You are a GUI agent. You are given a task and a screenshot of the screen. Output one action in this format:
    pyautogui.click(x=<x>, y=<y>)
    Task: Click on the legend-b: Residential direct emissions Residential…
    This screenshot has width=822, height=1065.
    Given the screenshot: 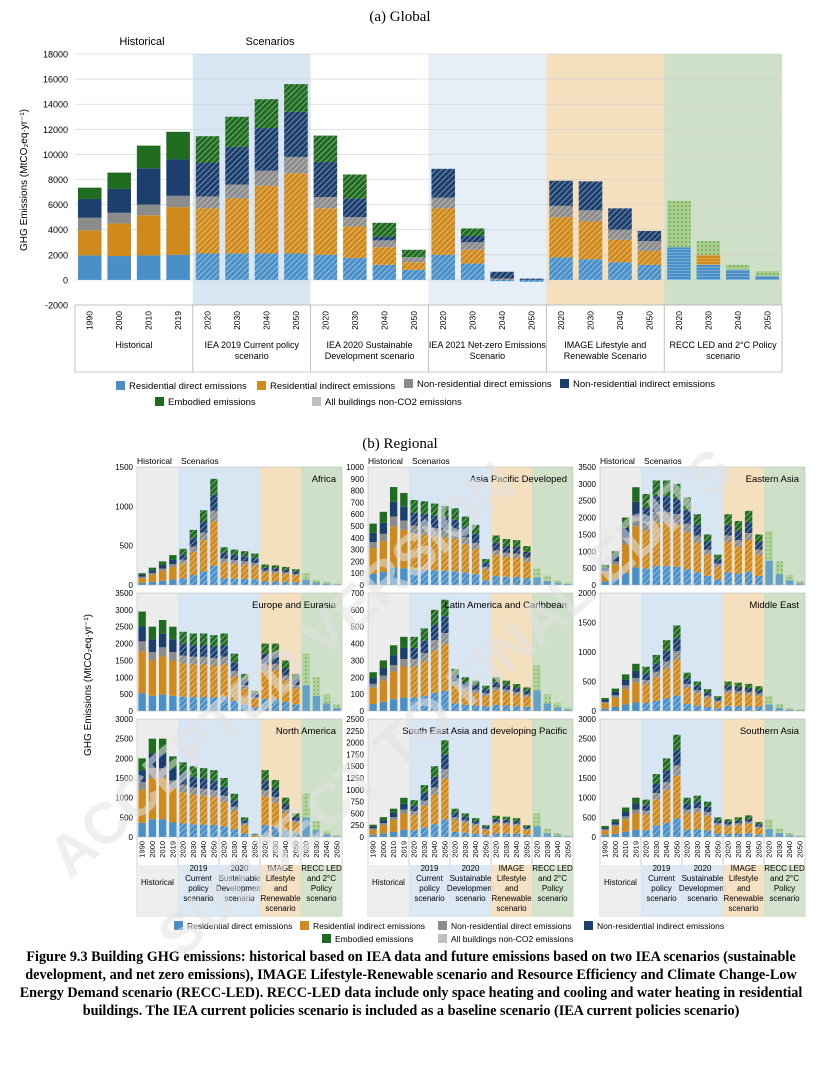 What is the action you would take?
    pyautogui.click(x=449, y=932)
    